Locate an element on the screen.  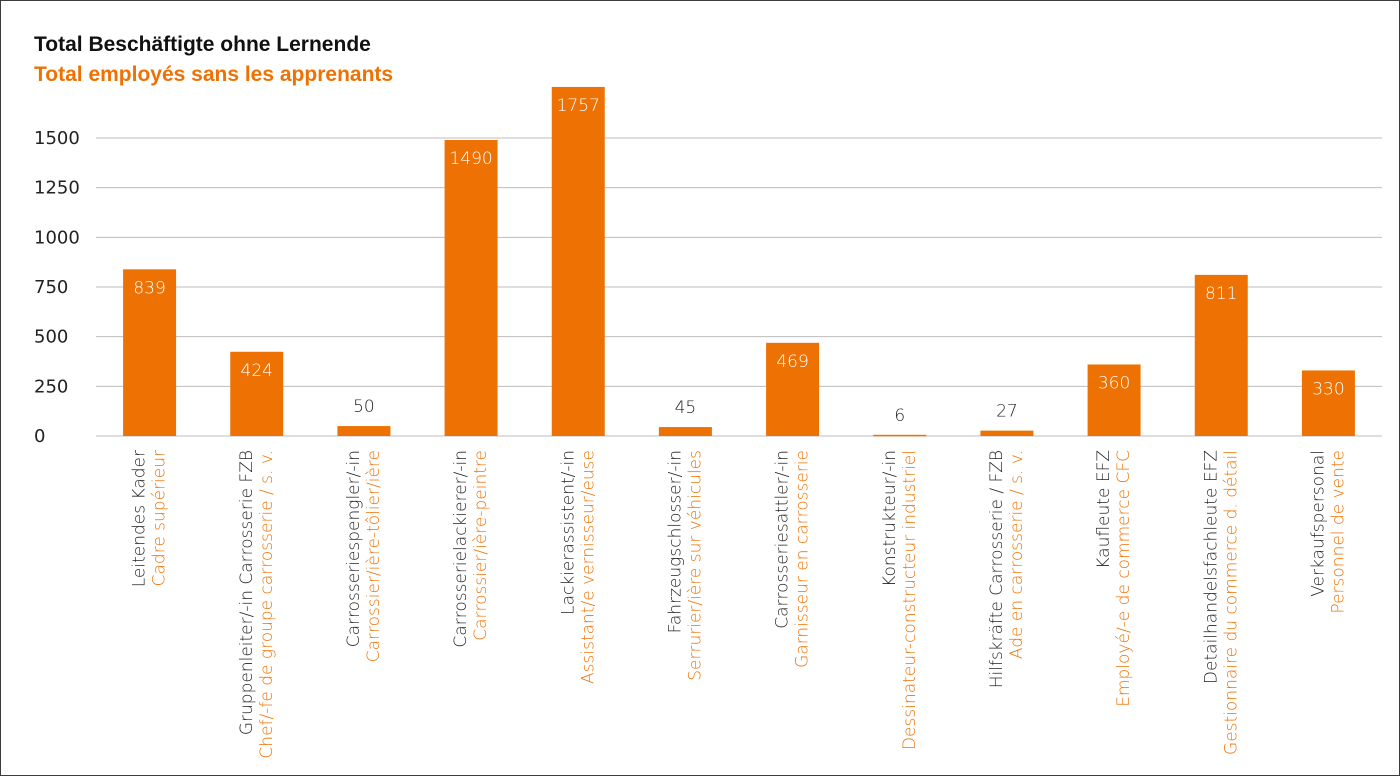
category-label-fr: Garnisseur en carrosserie is located at coordinates (803, 559).